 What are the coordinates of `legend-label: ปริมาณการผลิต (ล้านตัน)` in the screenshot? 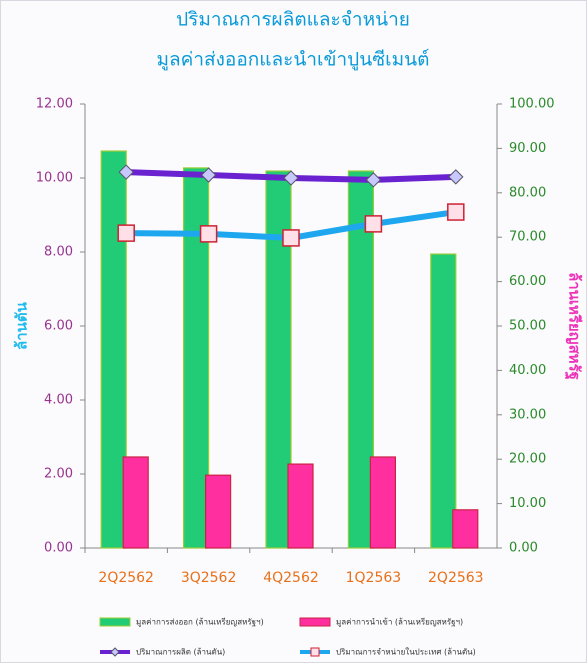 It's located at (180, 652).